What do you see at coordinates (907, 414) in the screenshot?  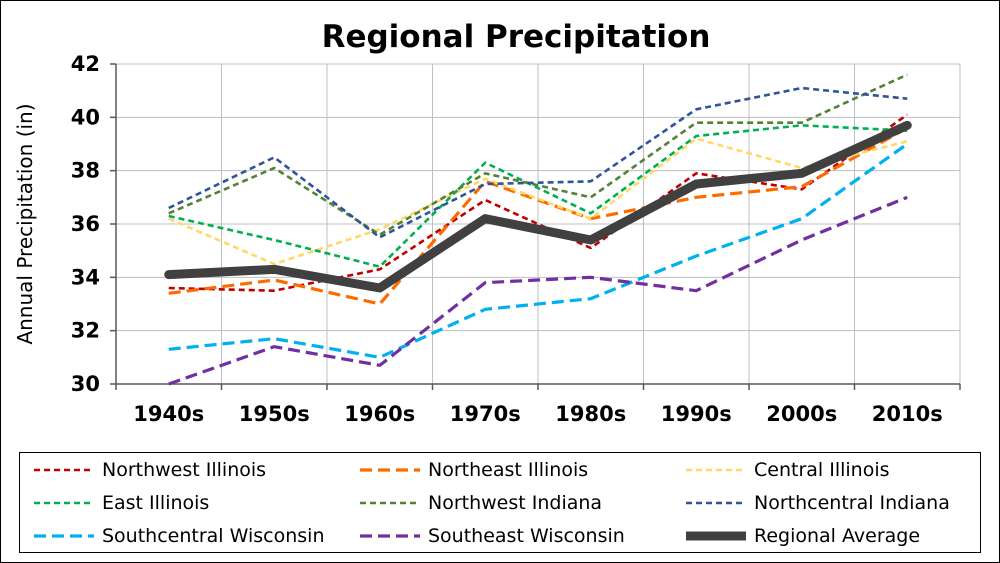 I see `x-tick-label: 2010s` at bounding box center [907, 414].